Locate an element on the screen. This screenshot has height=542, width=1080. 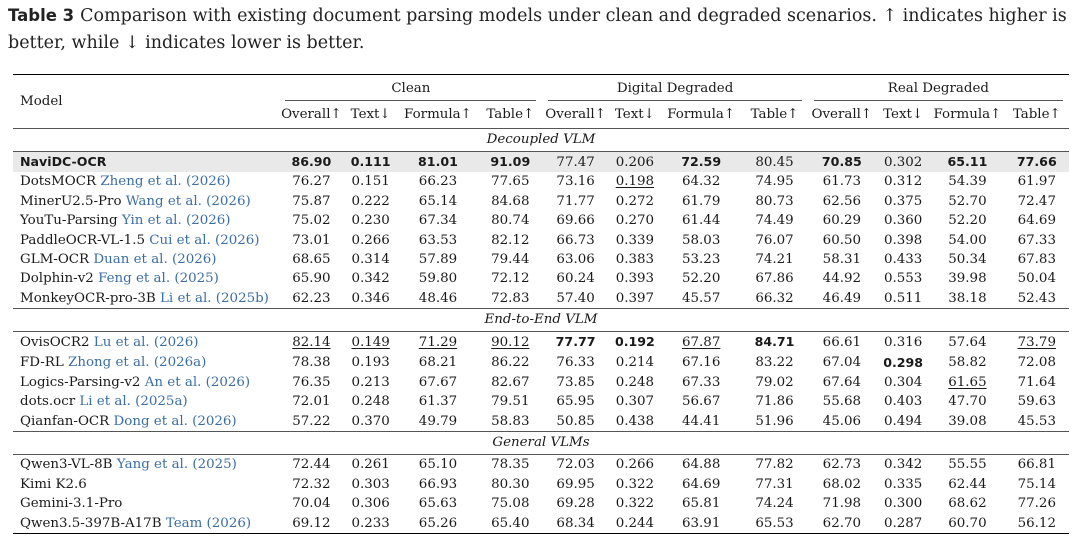
model-name-cell: Gemini-3.1-Pro is located at coordinates (146, 503).